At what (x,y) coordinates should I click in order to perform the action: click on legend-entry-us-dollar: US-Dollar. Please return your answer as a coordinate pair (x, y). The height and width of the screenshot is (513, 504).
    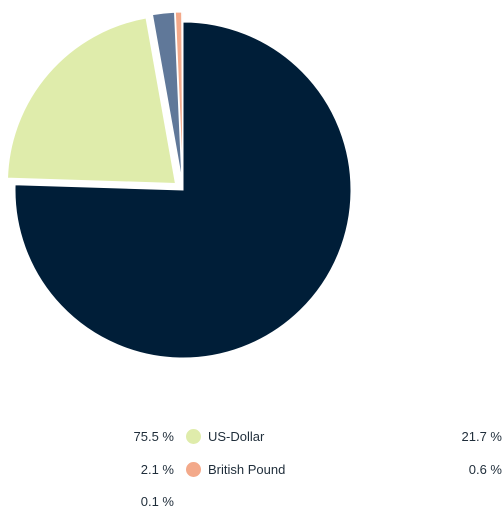
    Looking at the image, I should click on (225, 437).